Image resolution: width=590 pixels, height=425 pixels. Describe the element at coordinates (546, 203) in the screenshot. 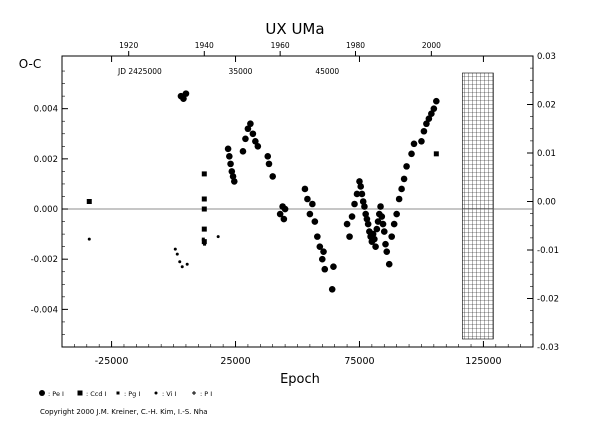

I see `y-tick-label-right: 0.00` at that location.